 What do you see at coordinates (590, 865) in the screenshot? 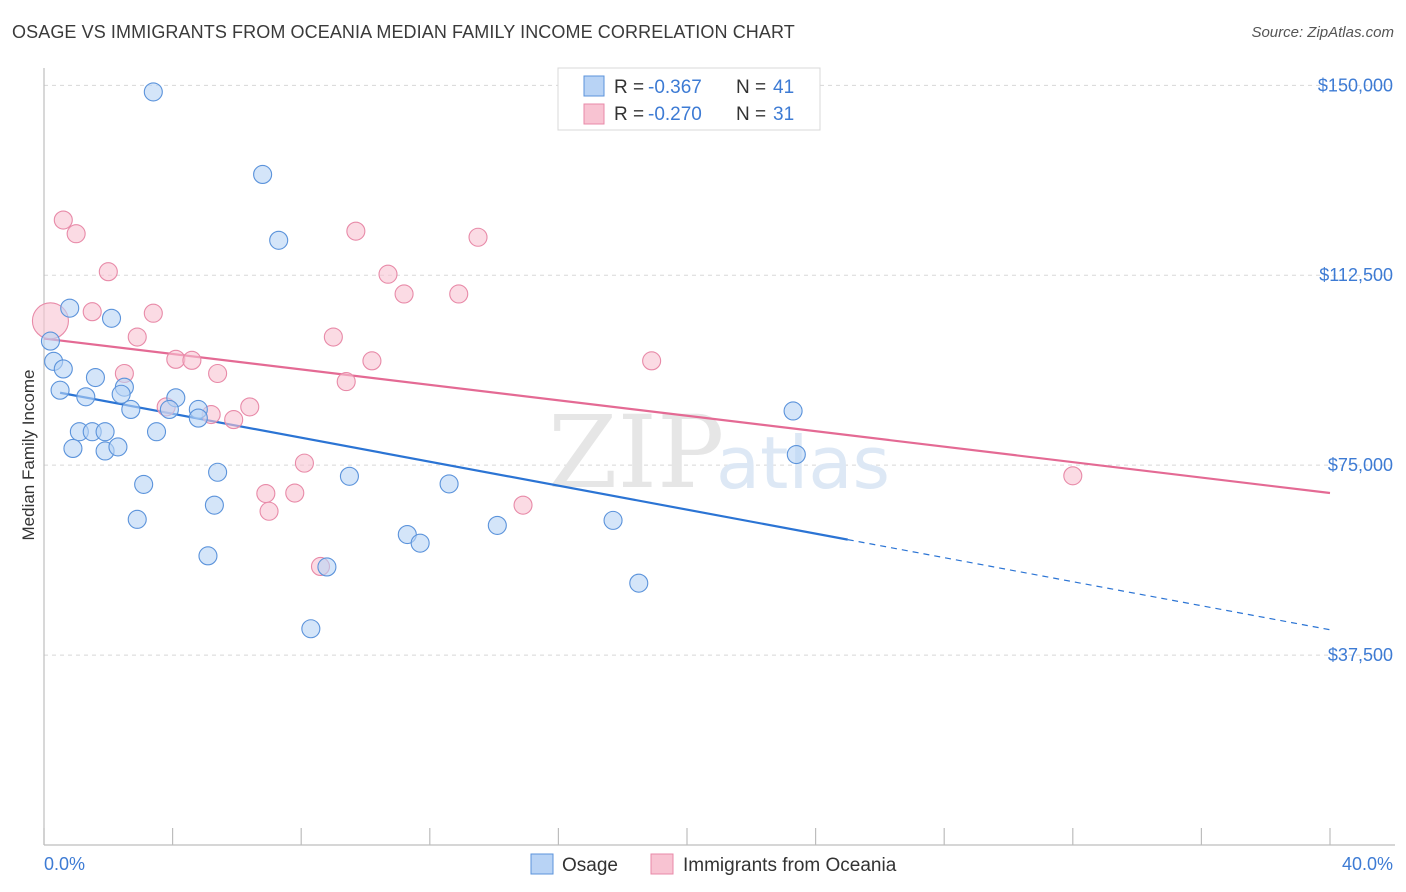
I see `bottom-legend-label-osage: Osage` at bounding box center [590, 865].